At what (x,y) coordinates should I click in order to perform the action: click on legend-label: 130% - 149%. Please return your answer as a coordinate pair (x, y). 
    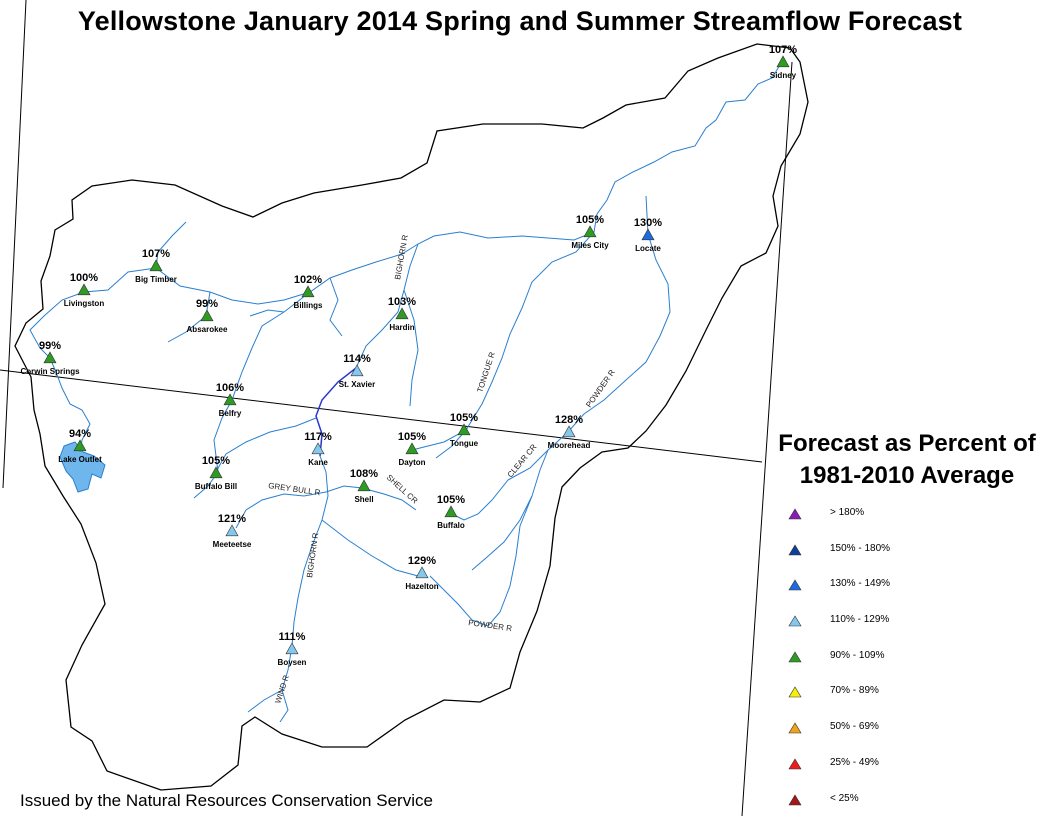
    Looking at the image, I should click on (860, 584).